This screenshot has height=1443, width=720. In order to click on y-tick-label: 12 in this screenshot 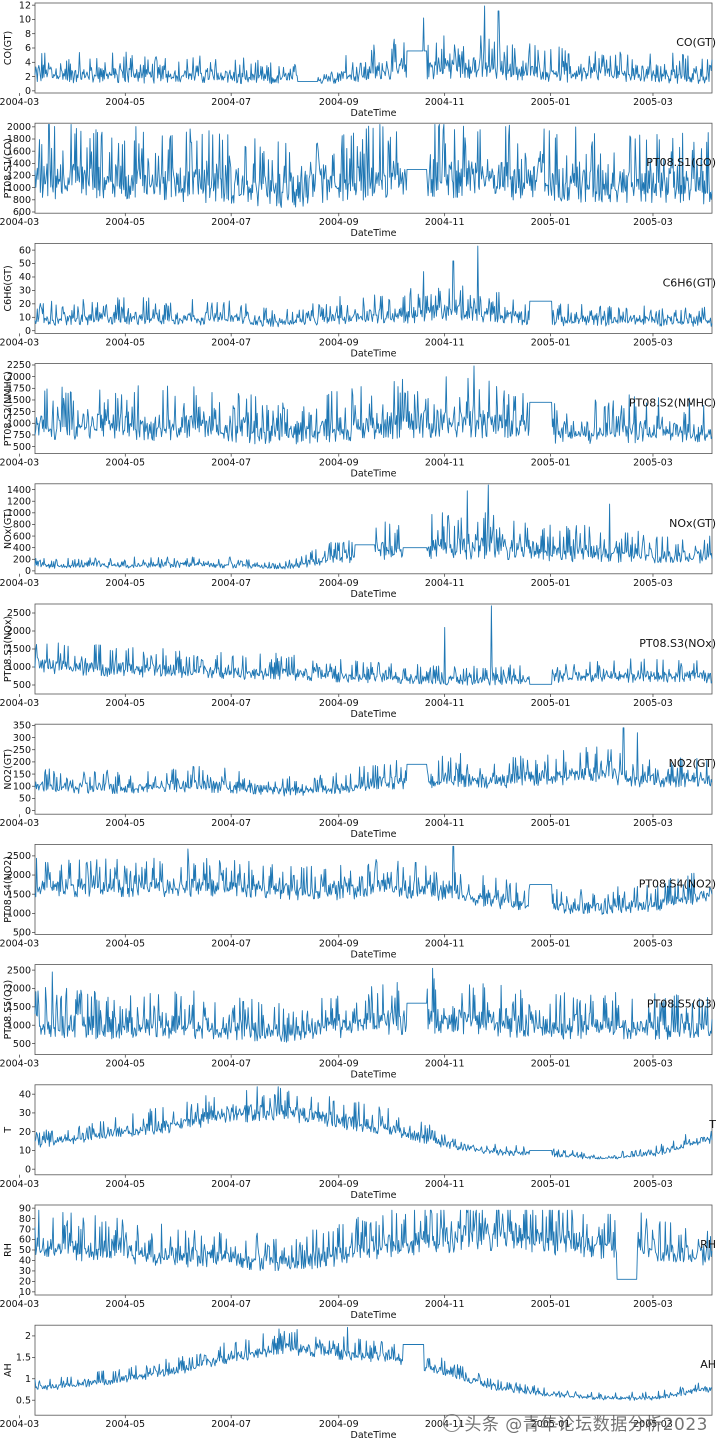, I will do `click(25, 5)`.